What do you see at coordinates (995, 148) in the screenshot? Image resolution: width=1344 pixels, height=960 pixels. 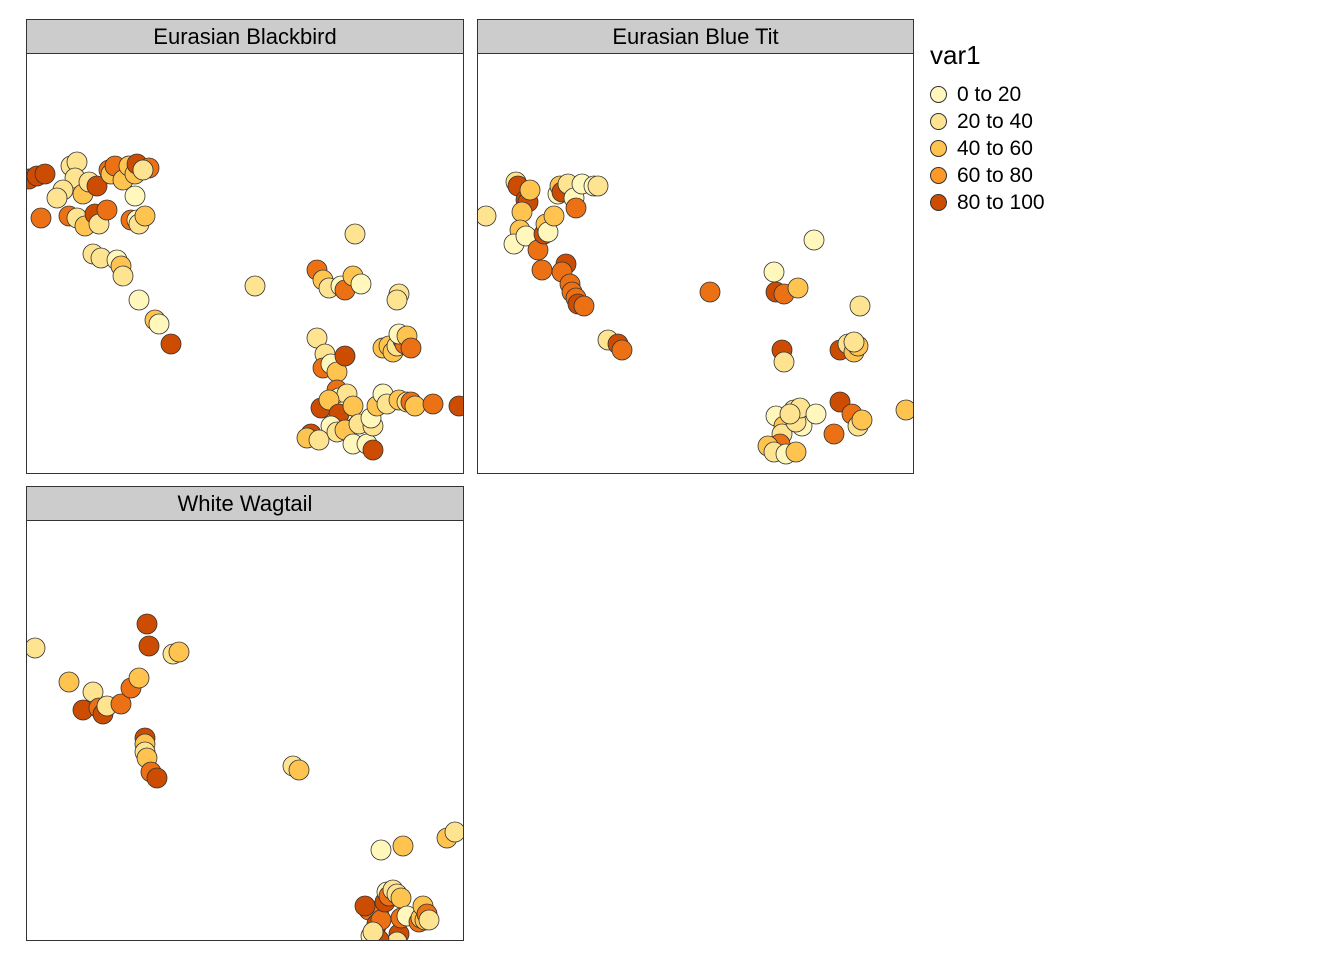 I see `legend-label: 40 to 60` at bounding box center [995, 148].